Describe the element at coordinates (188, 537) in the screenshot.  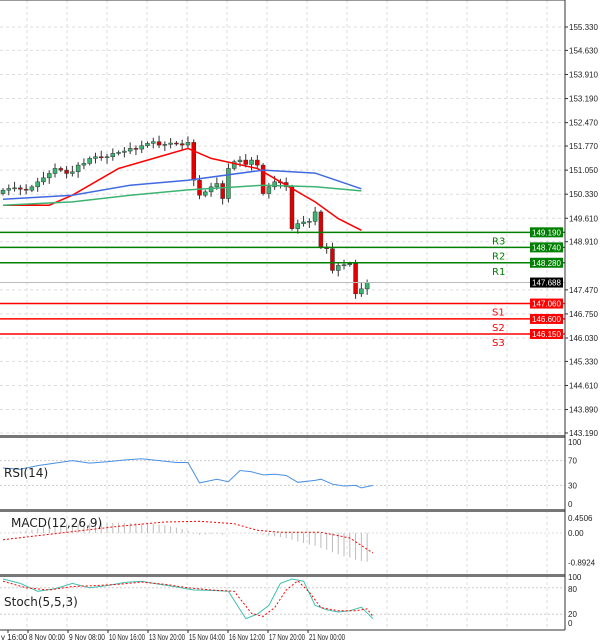
I see `macd-signal-line` at that location.